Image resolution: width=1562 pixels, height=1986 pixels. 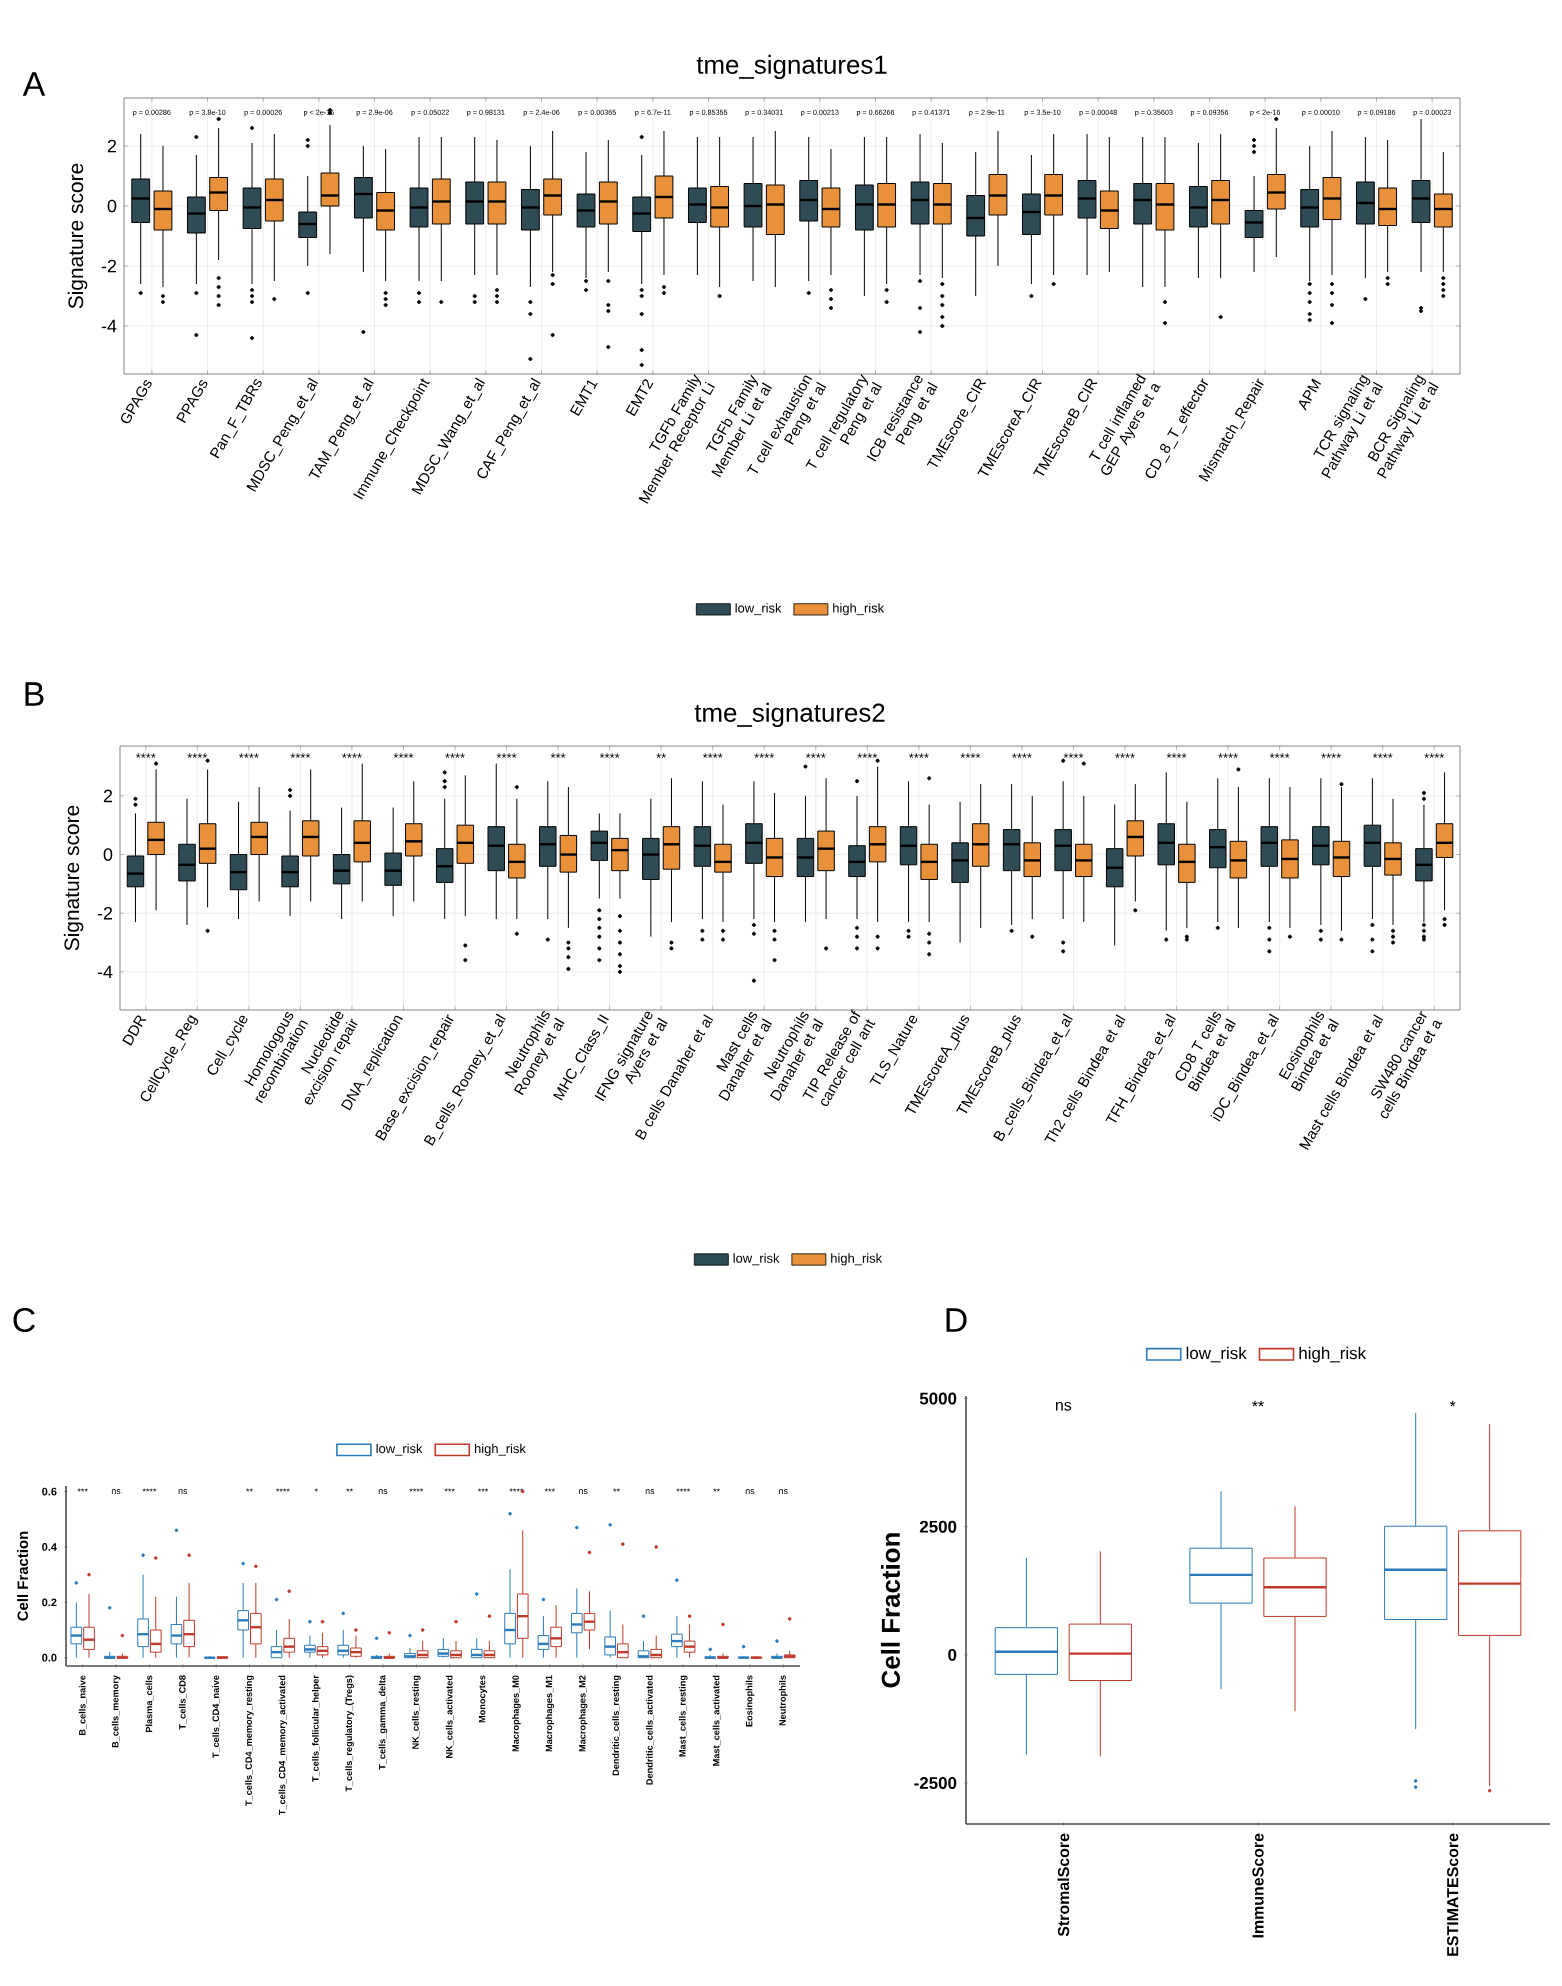 I want to click on legend-label: low_risk, so click(x=1216, y=1354).